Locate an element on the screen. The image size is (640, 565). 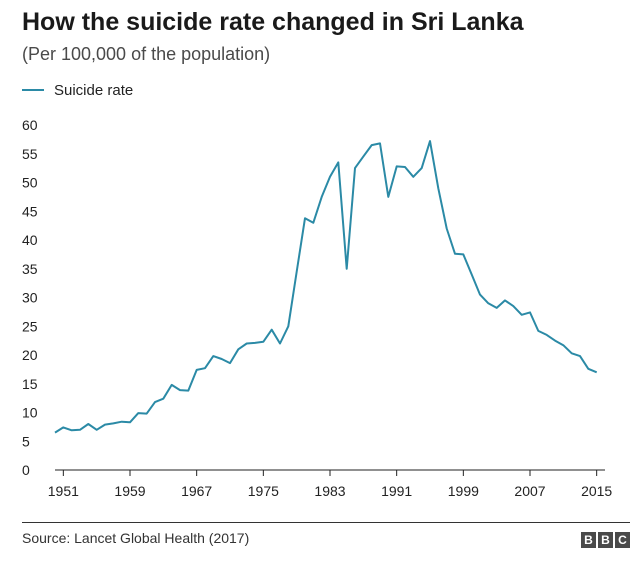
y-tick-label: 10 is located at coordinates (30, 413).